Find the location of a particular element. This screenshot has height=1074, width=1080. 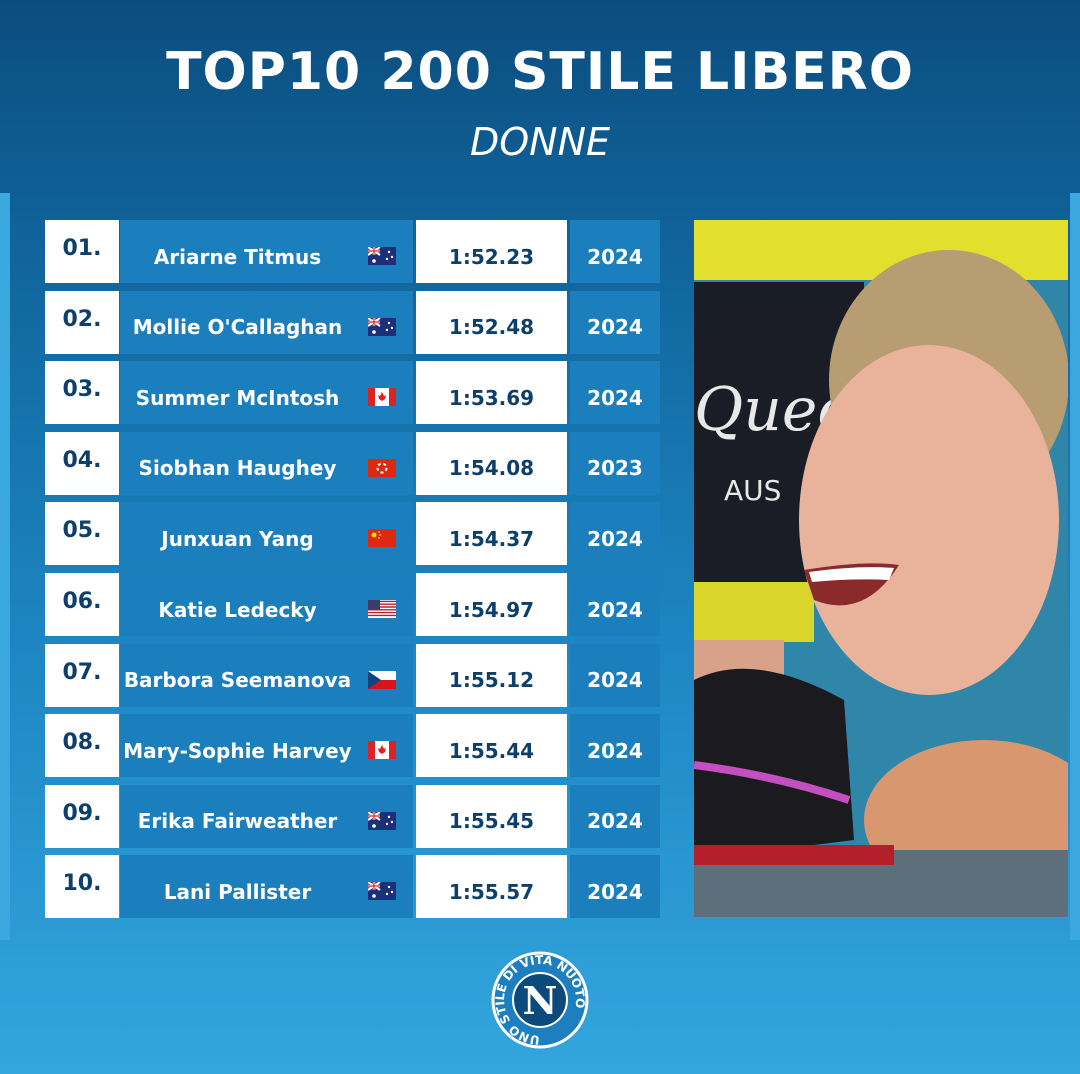

name-cell: Summer McIntosh is located at coordinates (237, 393).